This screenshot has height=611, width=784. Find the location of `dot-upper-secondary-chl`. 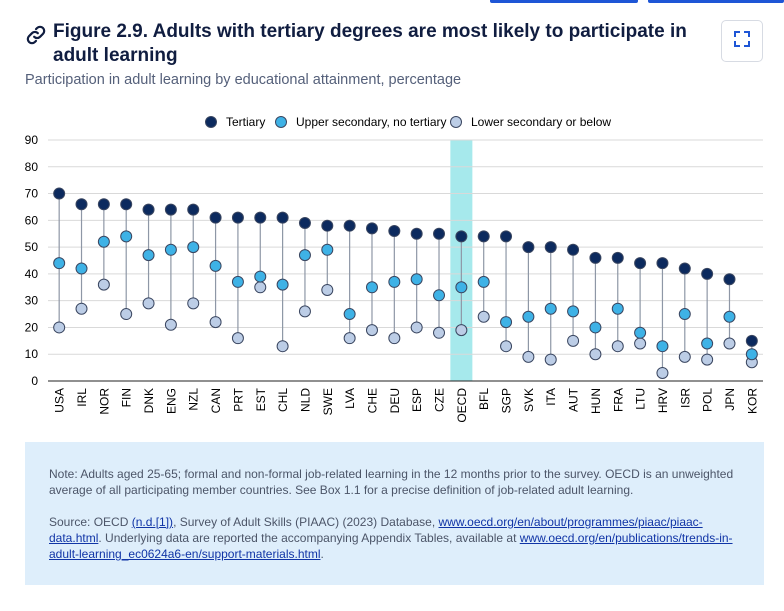

dot-upper-secondary-chl is located at coordinates (282, 284).